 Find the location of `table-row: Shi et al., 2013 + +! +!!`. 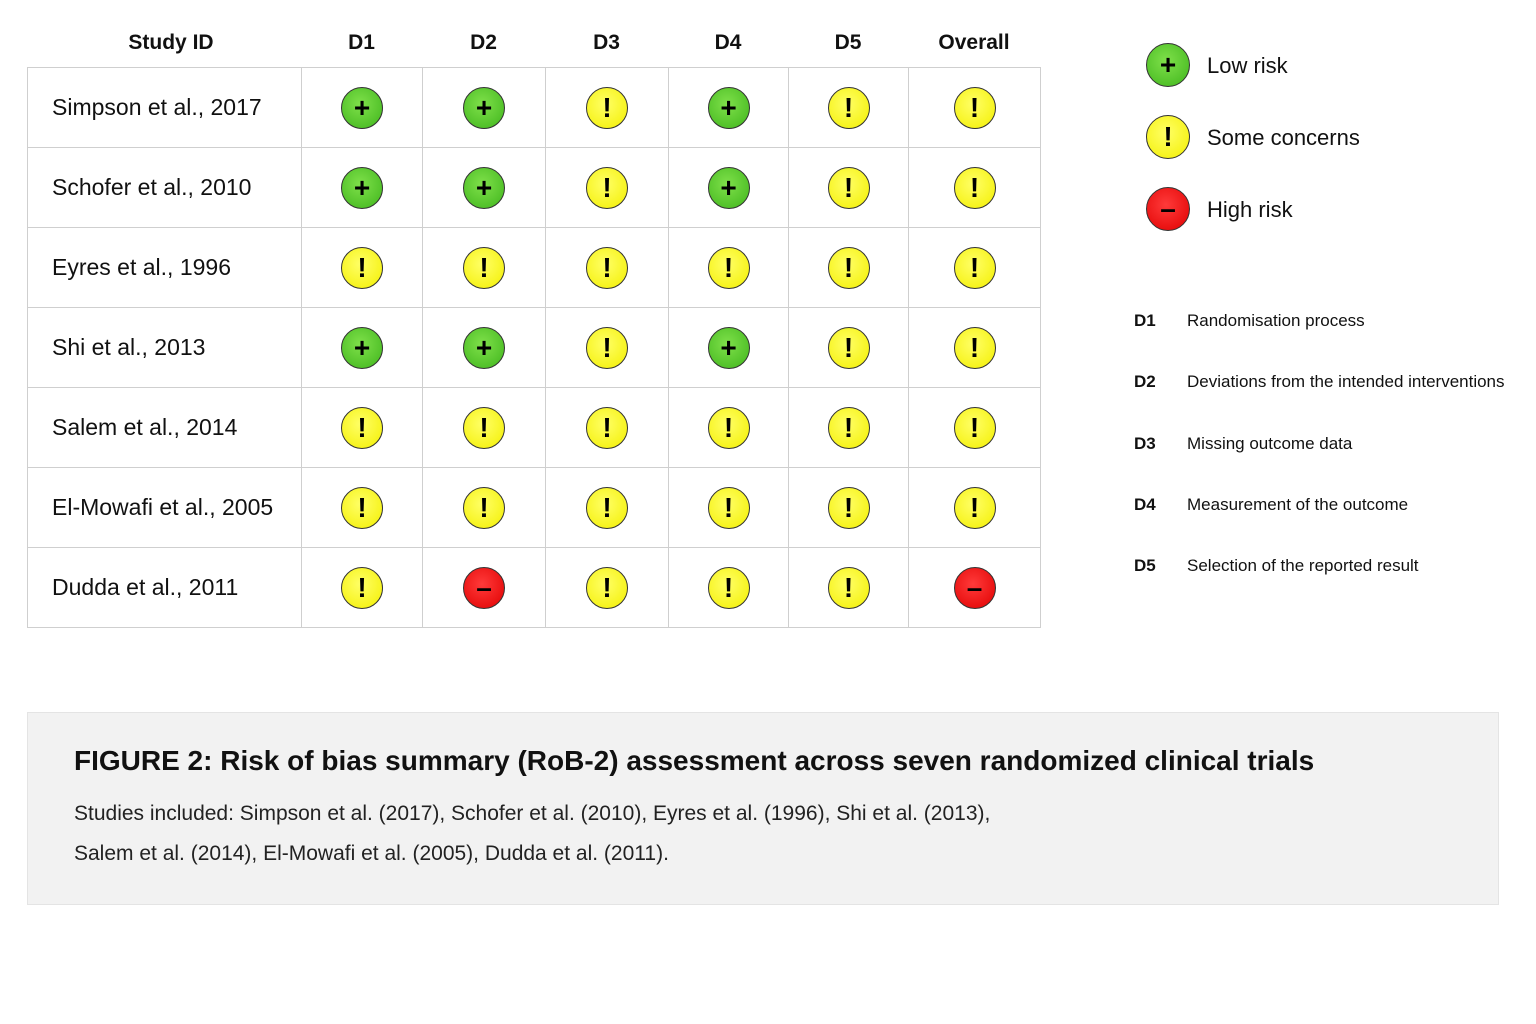

table-row: Shi et al., 2013 + +! +!! is located at coordinates (534, 347).